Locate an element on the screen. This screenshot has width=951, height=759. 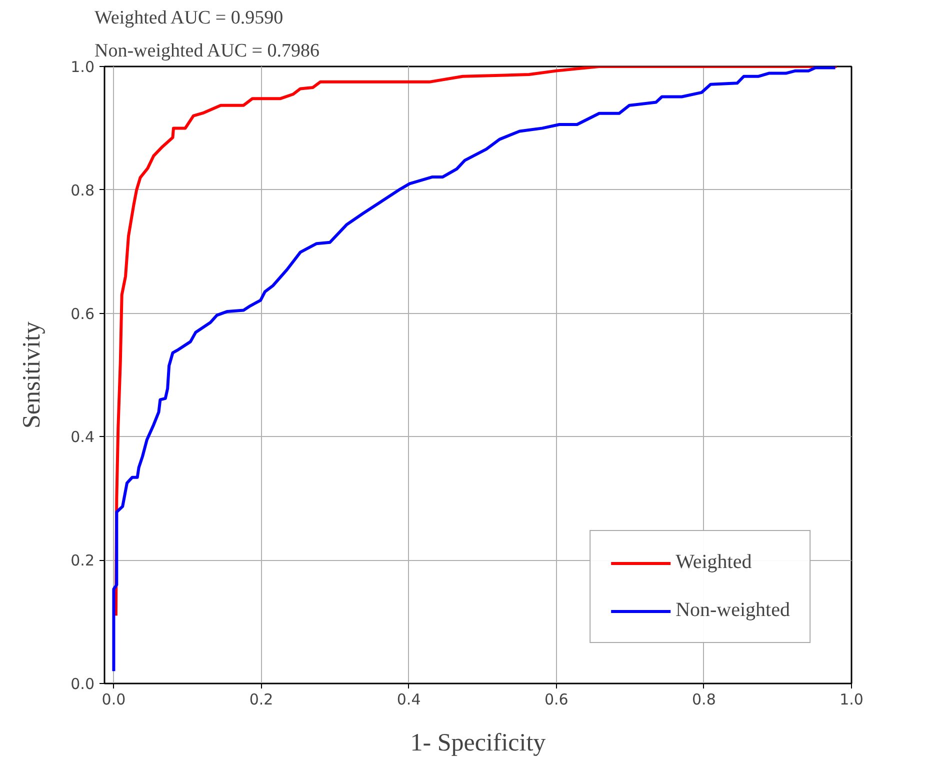
chart-title: Weighted AUC = 0.9590 is located at coordinates (189, 18).